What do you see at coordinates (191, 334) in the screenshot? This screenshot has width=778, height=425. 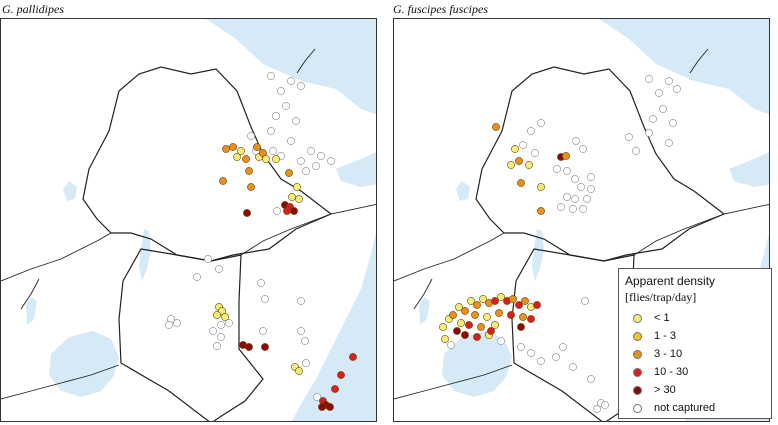 I see `kenya-border` at bounding box center [191, 334].